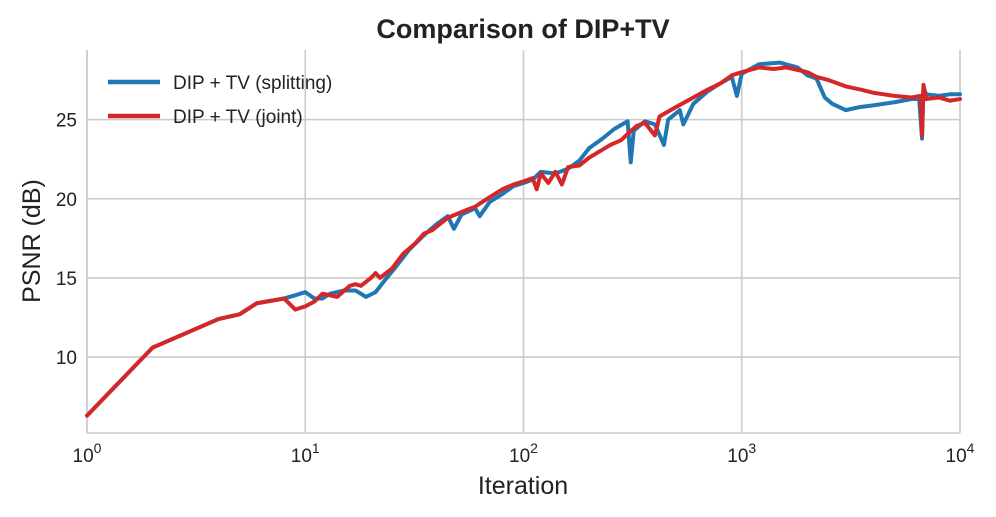  Describe the element at coordinates (32, 241) in the screenshot. I see `y-axis-label: PSNR (dB)` at that location.